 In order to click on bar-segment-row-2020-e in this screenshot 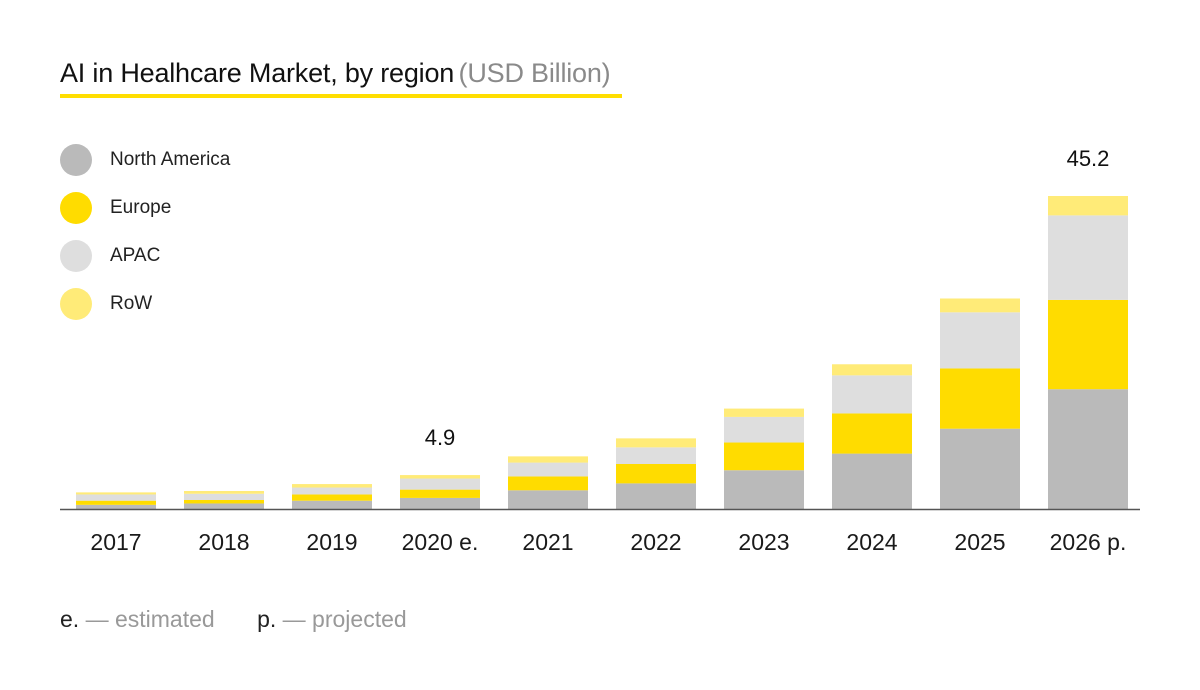, I will do `click(440, 477)`.